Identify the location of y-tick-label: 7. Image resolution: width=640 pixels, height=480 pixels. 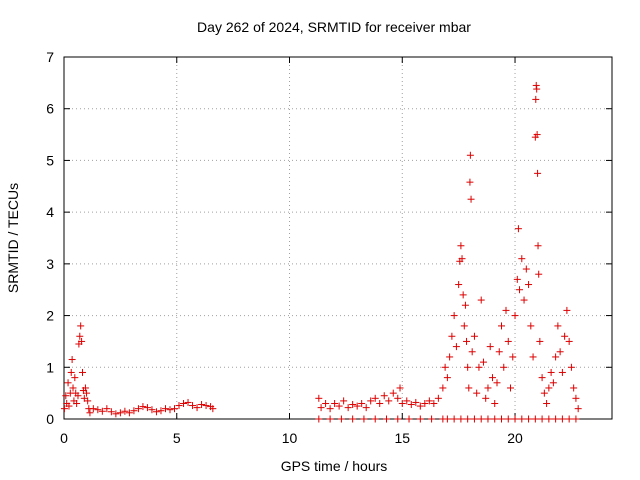
(50, 57).